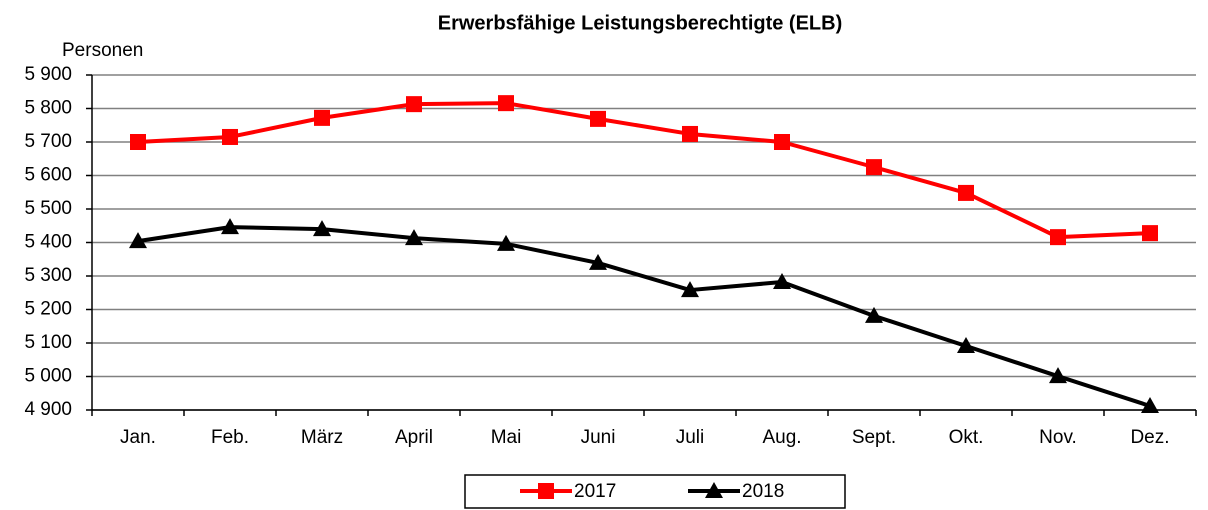 The width and height of the screenshot is (1208, 510). What do you see at coordinates (414, 437) in the screenshot?
I see `x-tick-label: April` at bounding box center [414, 437].